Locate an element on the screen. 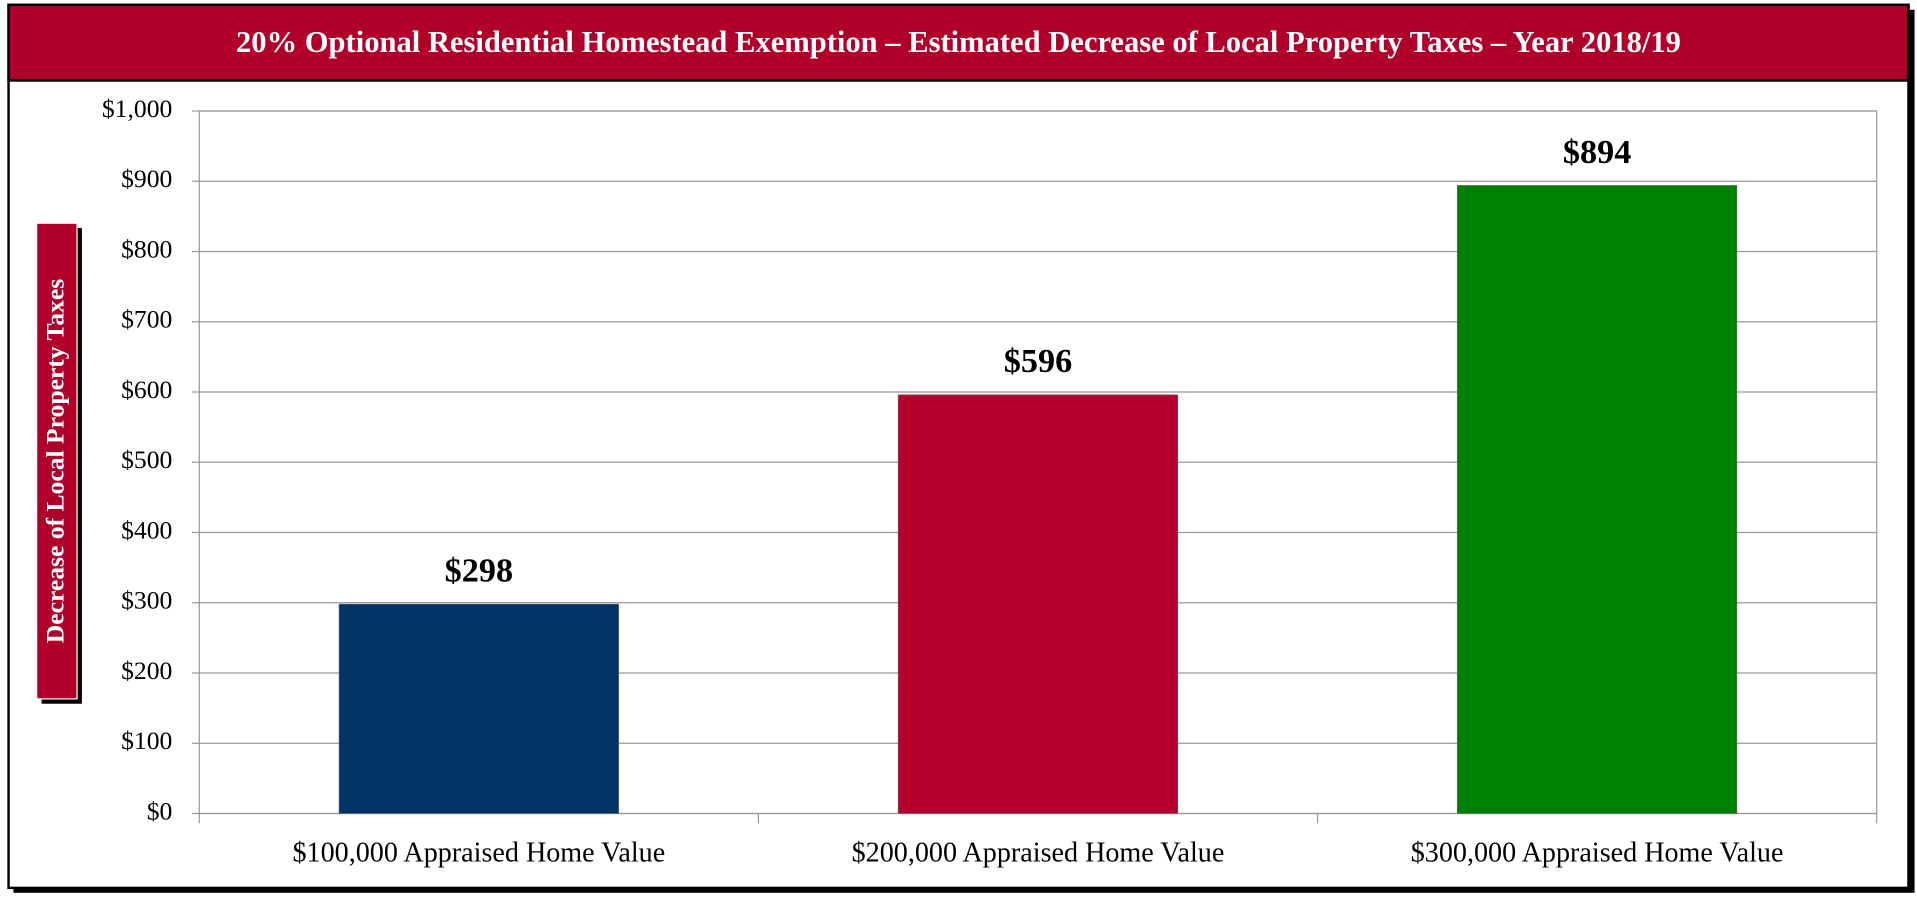  y-tick-label: $300 is located at coordinates (146, 600).